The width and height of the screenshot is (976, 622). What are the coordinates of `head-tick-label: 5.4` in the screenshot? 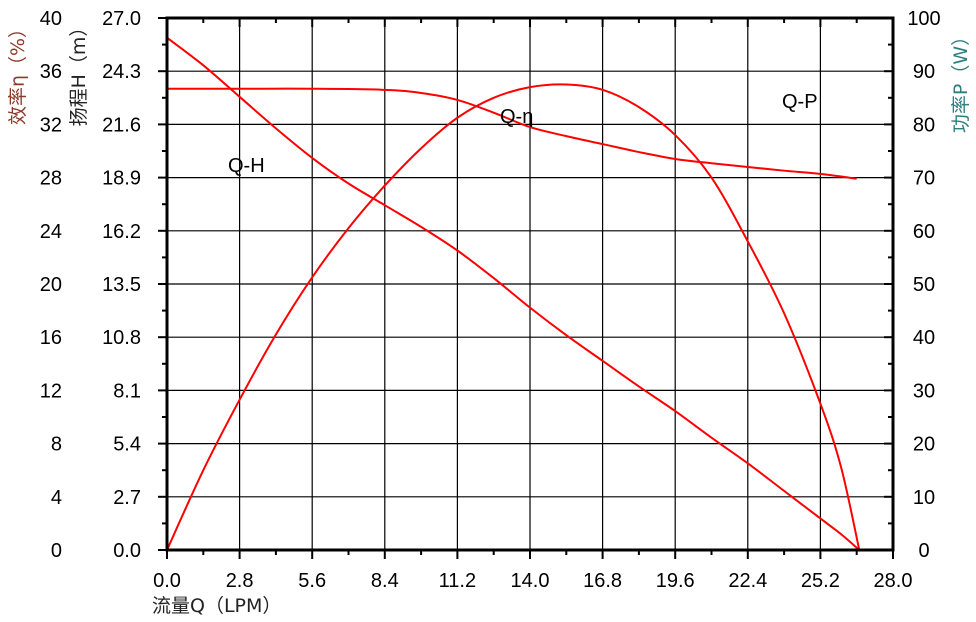 It's located at (127, 445).